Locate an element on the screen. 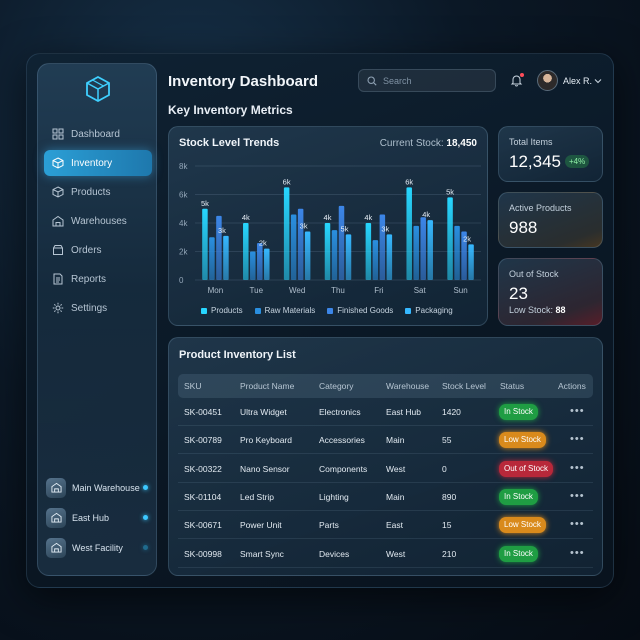 The image size is (640, 640). current-stock: Current Stock: 18,450 is located at coordinates (428, 143).